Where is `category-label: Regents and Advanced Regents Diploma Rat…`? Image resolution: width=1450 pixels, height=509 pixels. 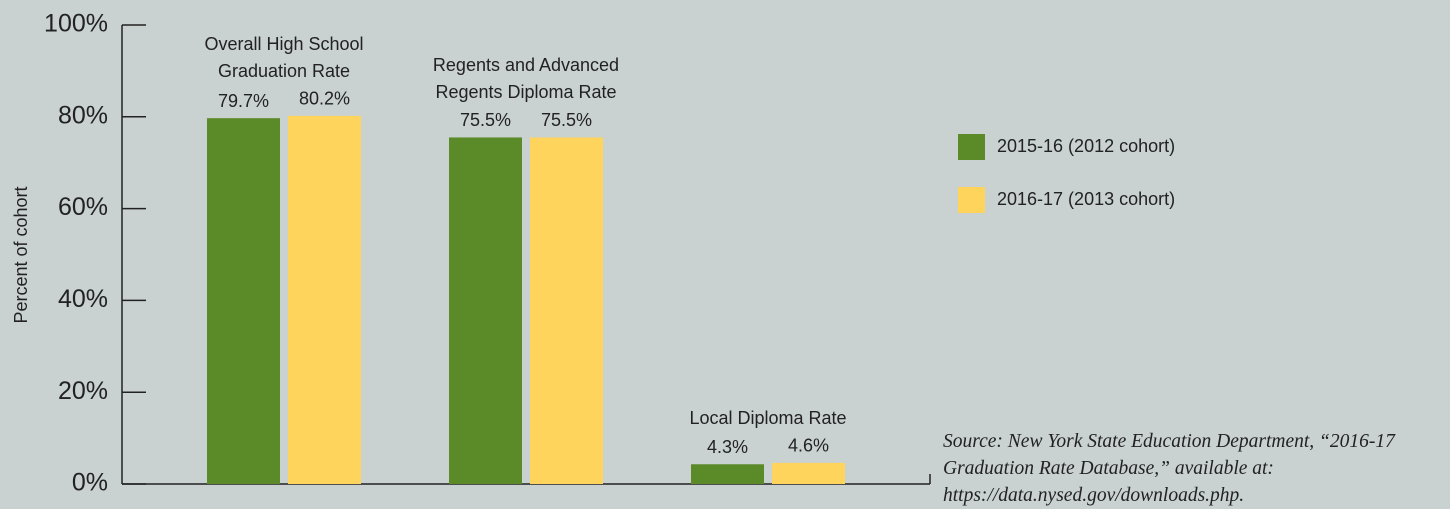
category-label: Regents and Advanced Regents Diploma Rat… is located at coordinates (526, 79).